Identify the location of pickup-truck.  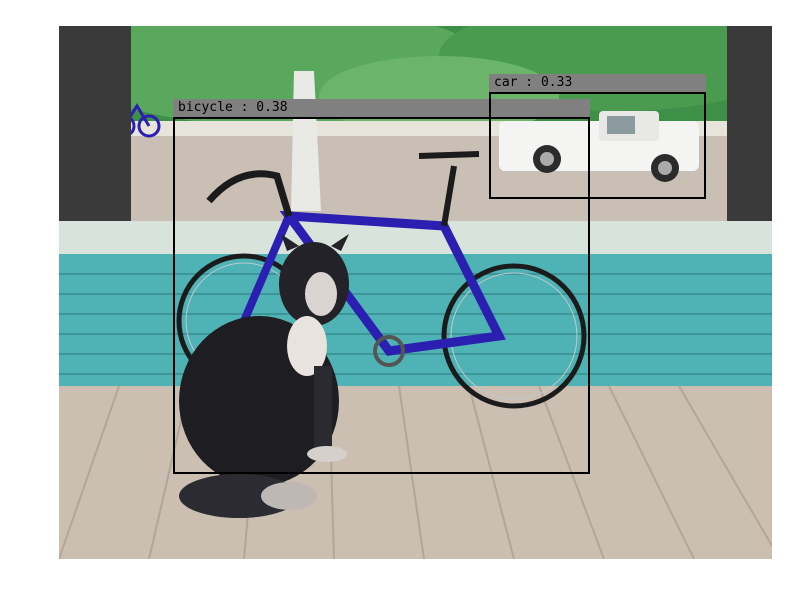
(599, 146).